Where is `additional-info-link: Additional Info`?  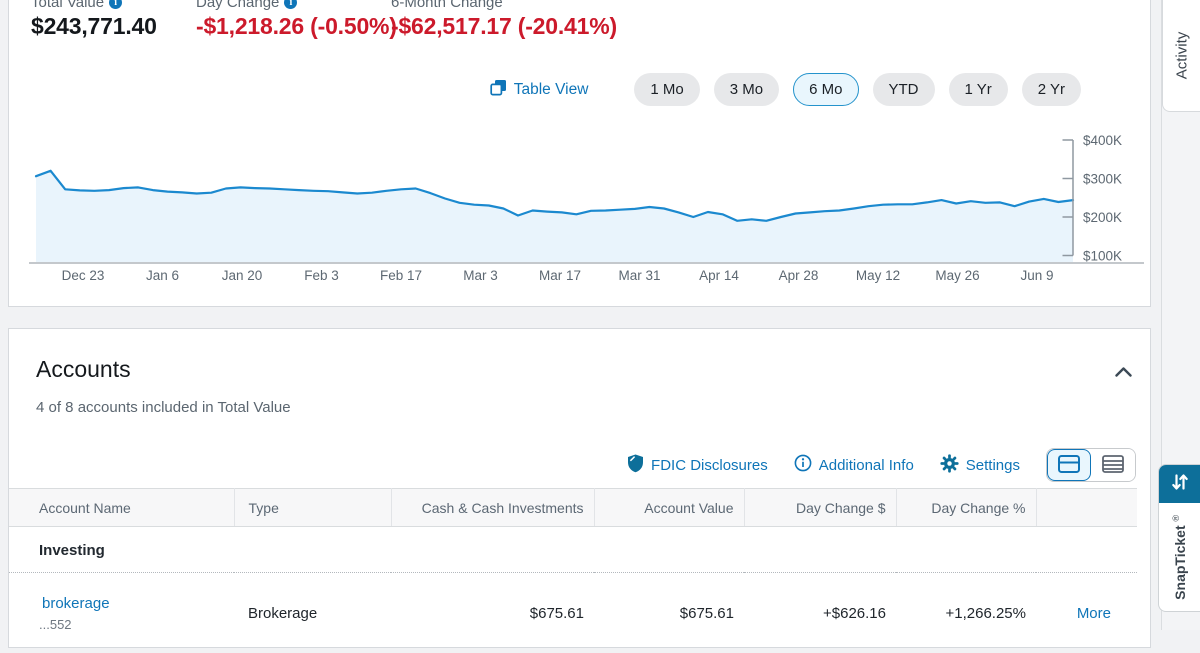
additional-info-link: Additional Info is located at coordinates (854, 465).